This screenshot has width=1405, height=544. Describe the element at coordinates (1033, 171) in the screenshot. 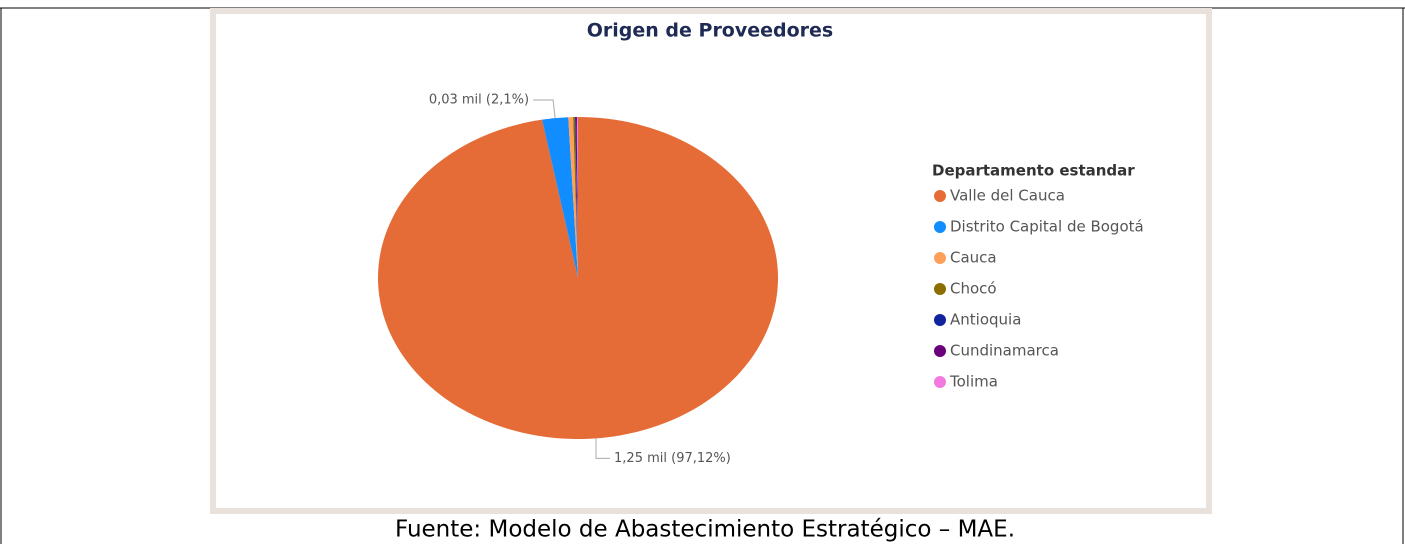

I see `legend-title: Departamento estandar` at that location.